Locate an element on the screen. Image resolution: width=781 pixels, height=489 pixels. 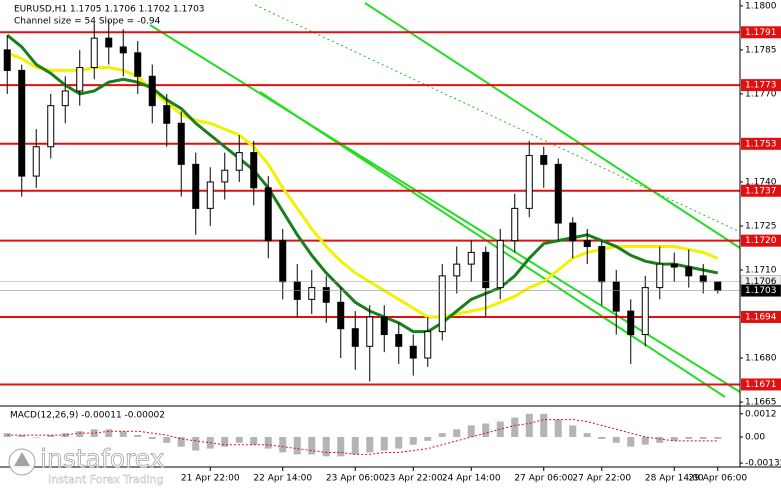
level-label: 1.1671 is located at coordinates (761, 385).